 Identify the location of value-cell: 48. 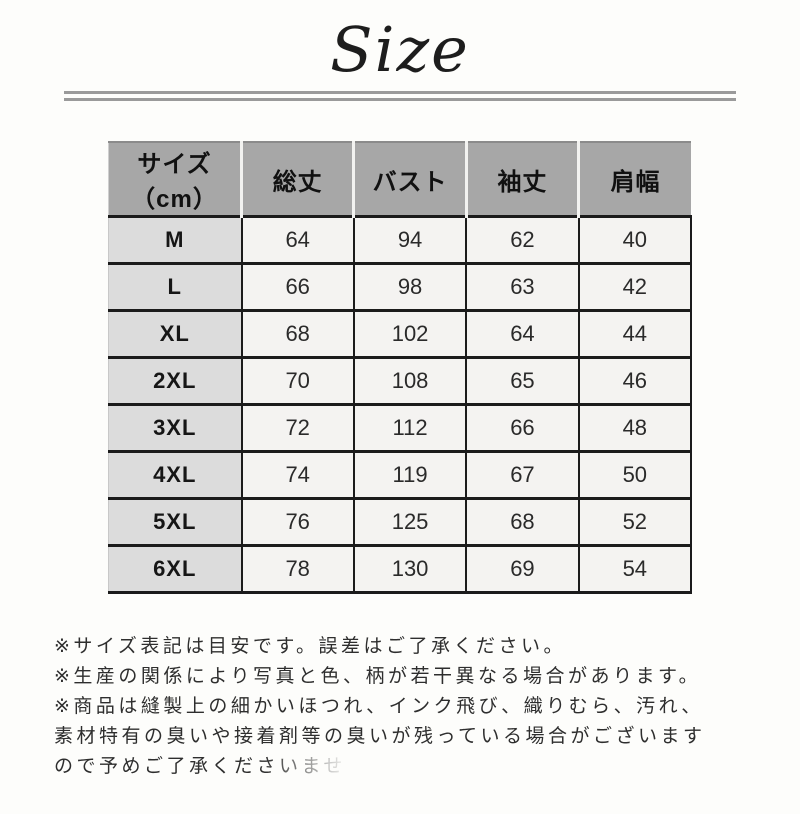
(635, 428).